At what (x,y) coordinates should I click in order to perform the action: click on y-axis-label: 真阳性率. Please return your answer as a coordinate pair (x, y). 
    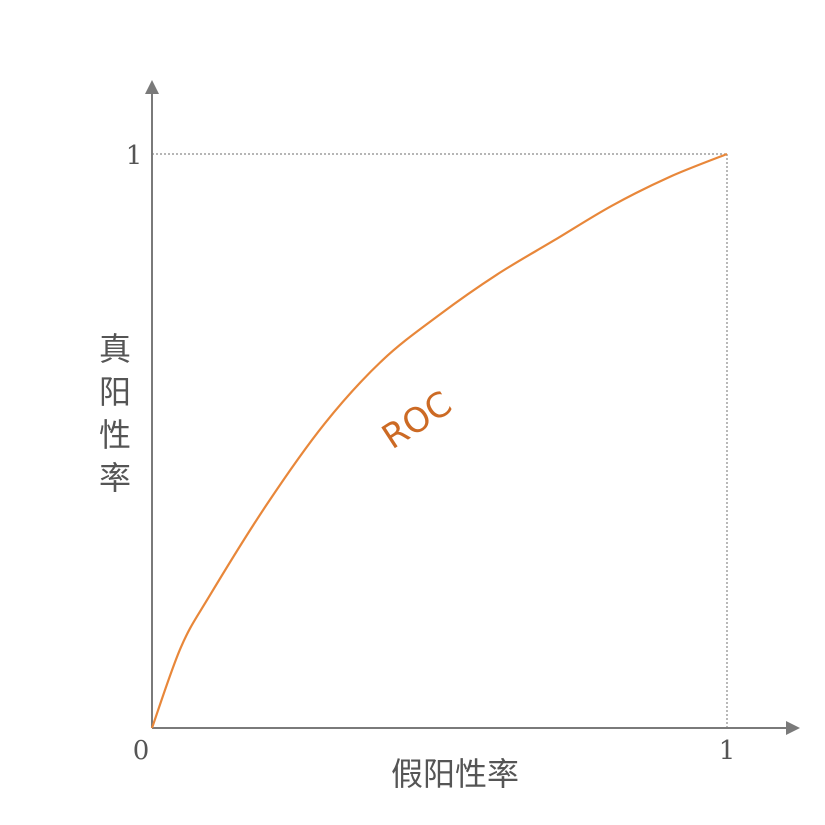
    Looking at the image, I should click on (115, 413).